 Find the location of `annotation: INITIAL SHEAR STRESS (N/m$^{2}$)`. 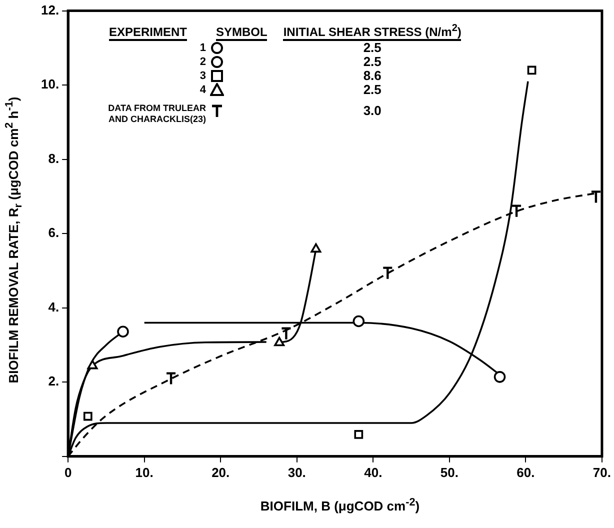

annotation: INITIAL SHEAR STRESS (N/m$^{2}$) is located at coordinates (372, 31).